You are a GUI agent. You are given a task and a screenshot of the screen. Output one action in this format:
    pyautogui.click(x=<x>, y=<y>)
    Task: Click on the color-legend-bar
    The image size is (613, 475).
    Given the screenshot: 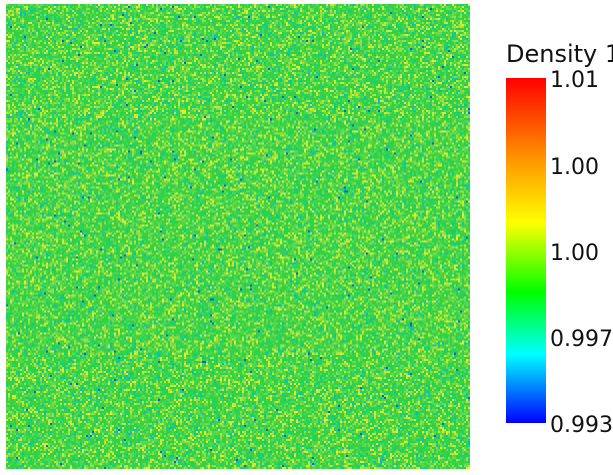 What is the action you would take?
    pyautogui.click(x=526, y=250)
    